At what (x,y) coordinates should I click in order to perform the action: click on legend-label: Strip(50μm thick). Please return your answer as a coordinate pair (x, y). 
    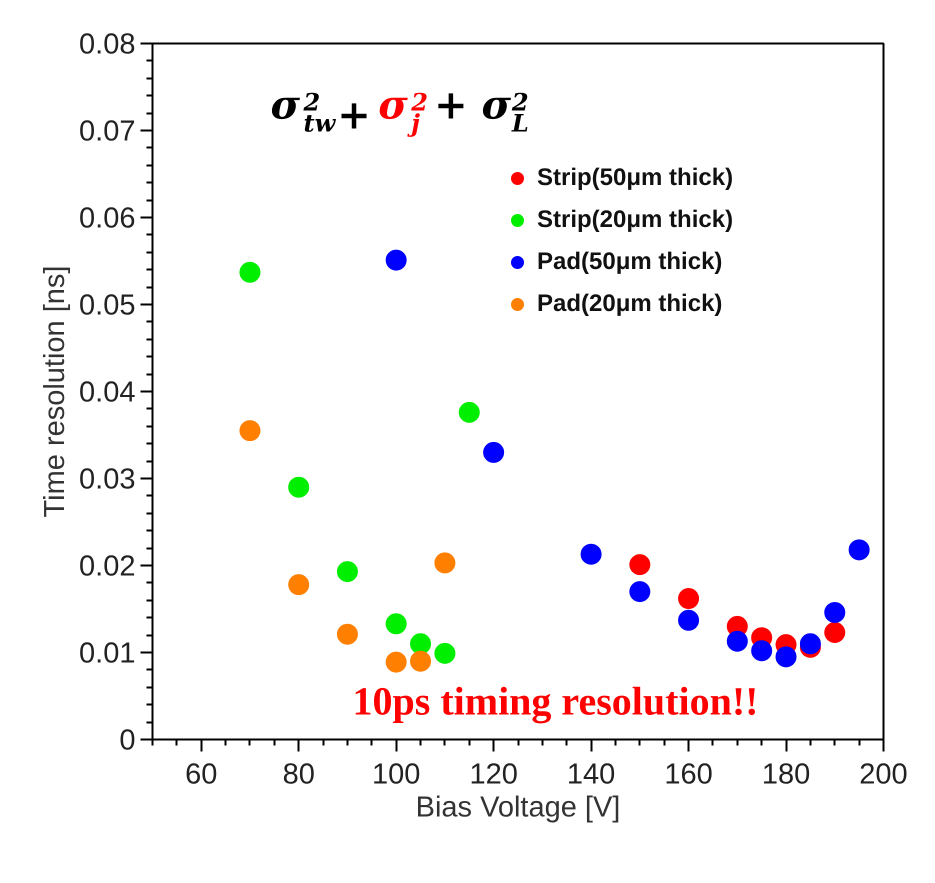
    Looking at the image, I should click on (635, 178).